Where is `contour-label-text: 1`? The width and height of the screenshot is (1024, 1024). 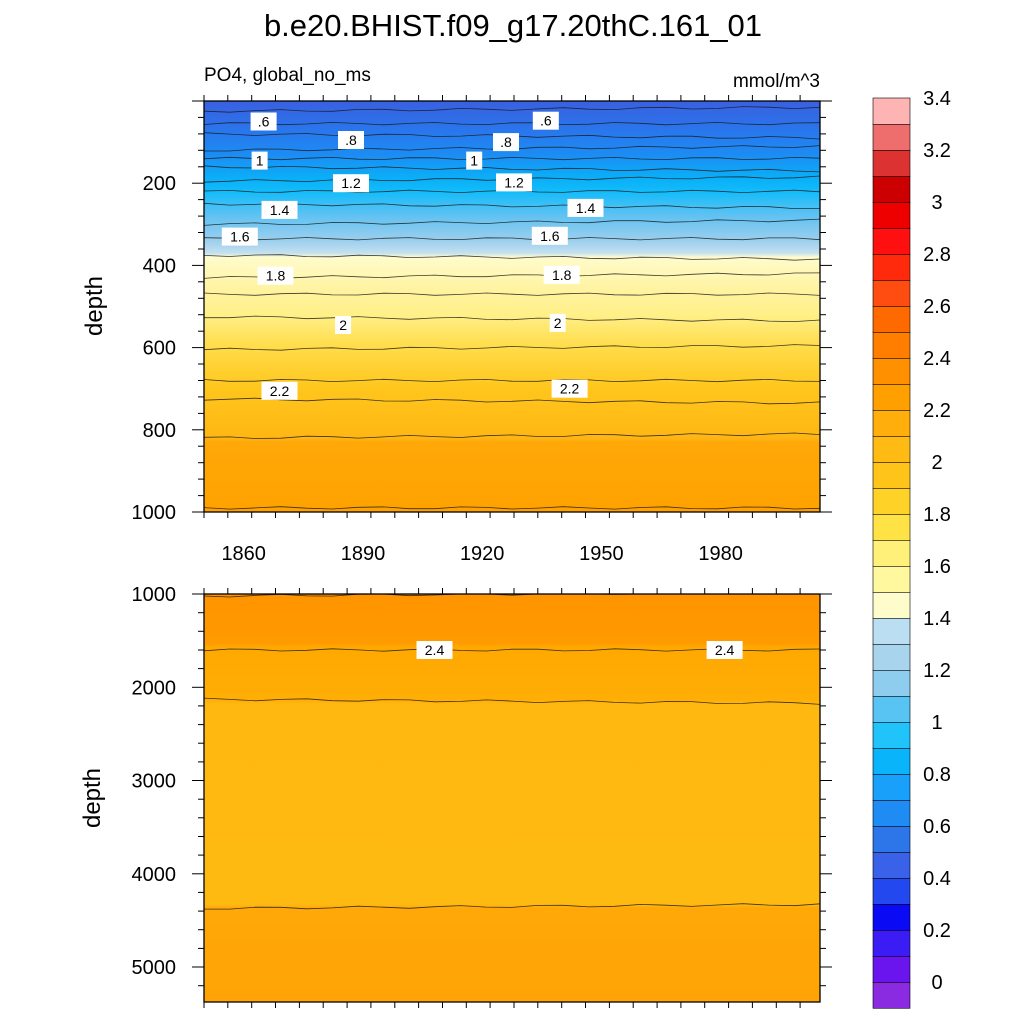
contour-label-text: 1 is located at coordinates (260, 161).